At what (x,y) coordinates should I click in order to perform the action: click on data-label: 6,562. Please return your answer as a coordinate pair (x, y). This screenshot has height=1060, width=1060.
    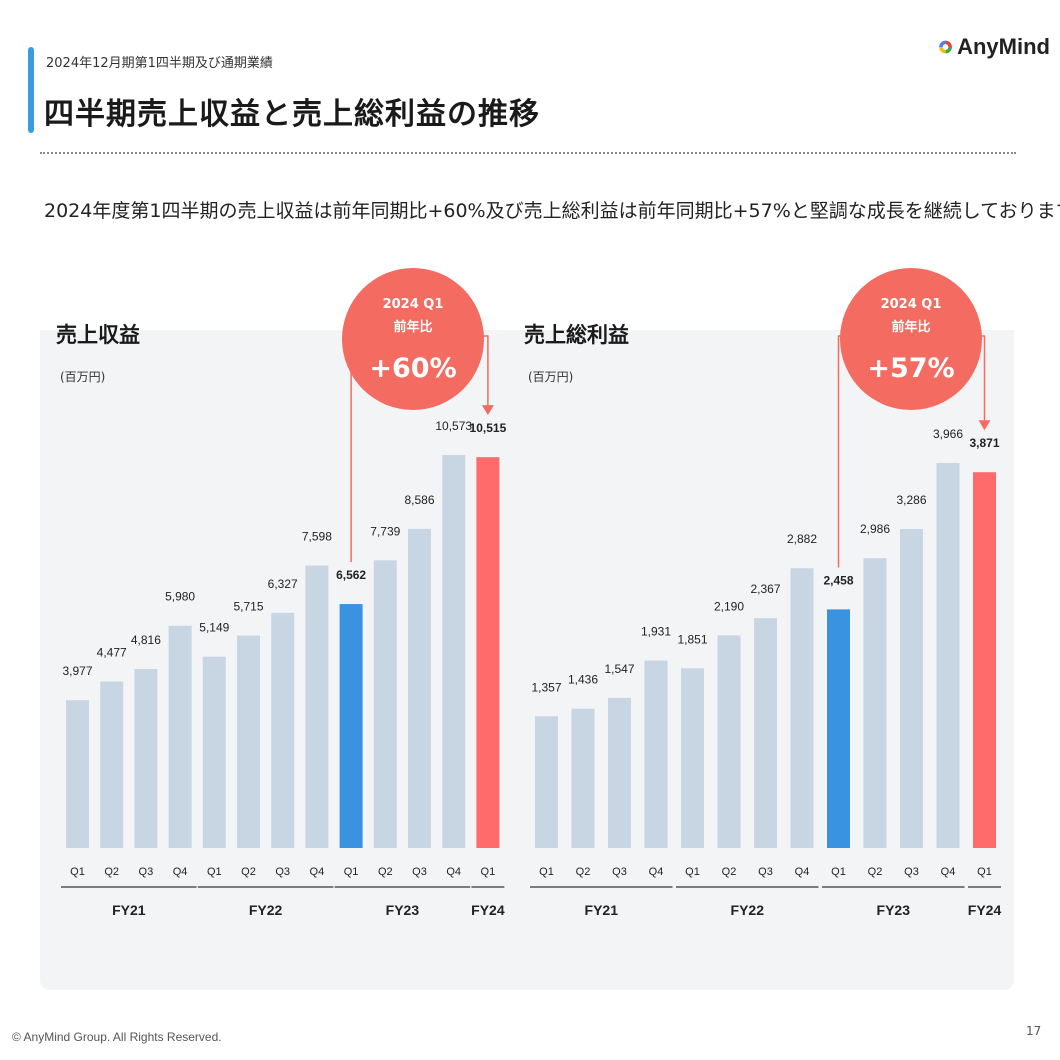
    Looking at the image, I should click on (351, 575).